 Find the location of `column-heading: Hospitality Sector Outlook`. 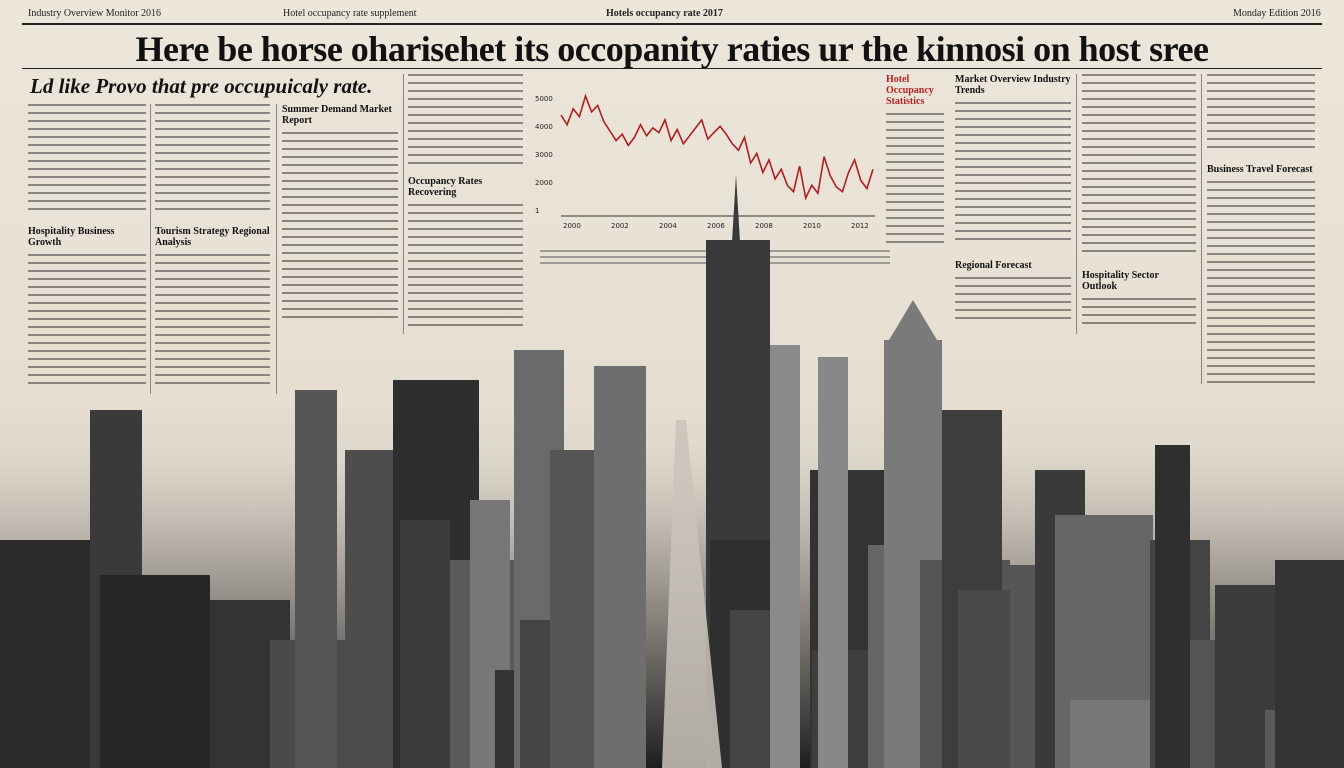

column-heading: Hospitality Sector Outlook is located at coordinates (1120, 281).